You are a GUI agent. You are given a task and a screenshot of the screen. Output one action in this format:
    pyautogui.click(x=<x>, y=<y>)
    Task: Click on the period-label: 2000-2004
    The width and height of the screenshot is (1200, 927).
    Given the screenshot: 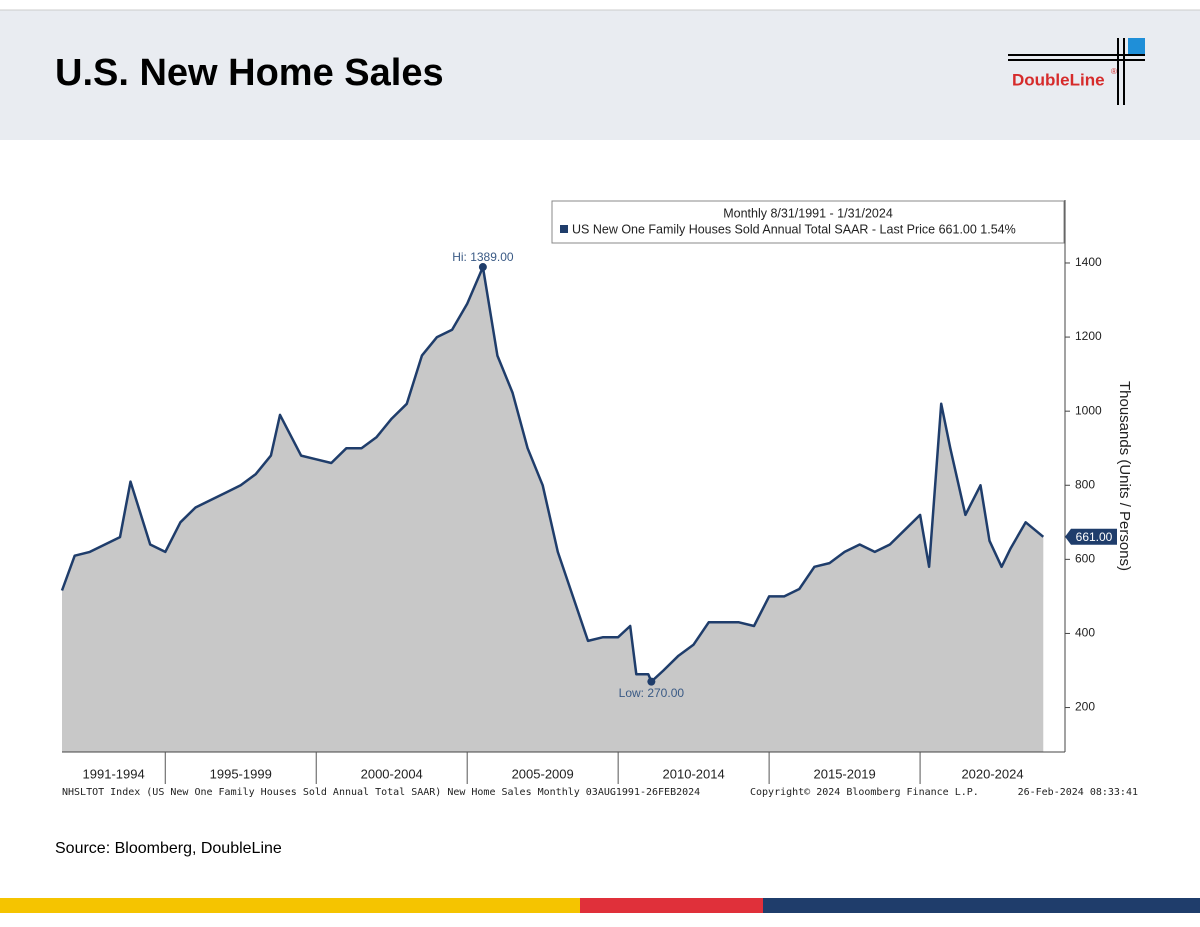 What is the action you would take?
    pyautogui.click(x=392, y=773)
    